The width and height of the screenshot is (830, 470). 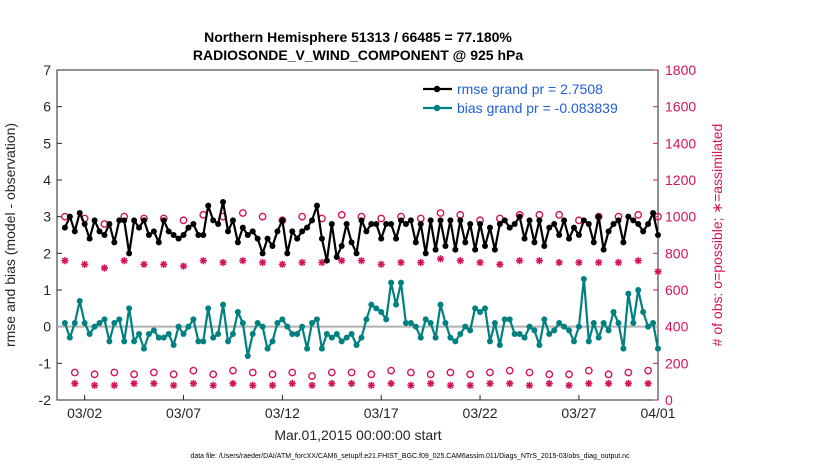 I want to click on y-tick-label-right: 1800, so click(x=680, y=70).